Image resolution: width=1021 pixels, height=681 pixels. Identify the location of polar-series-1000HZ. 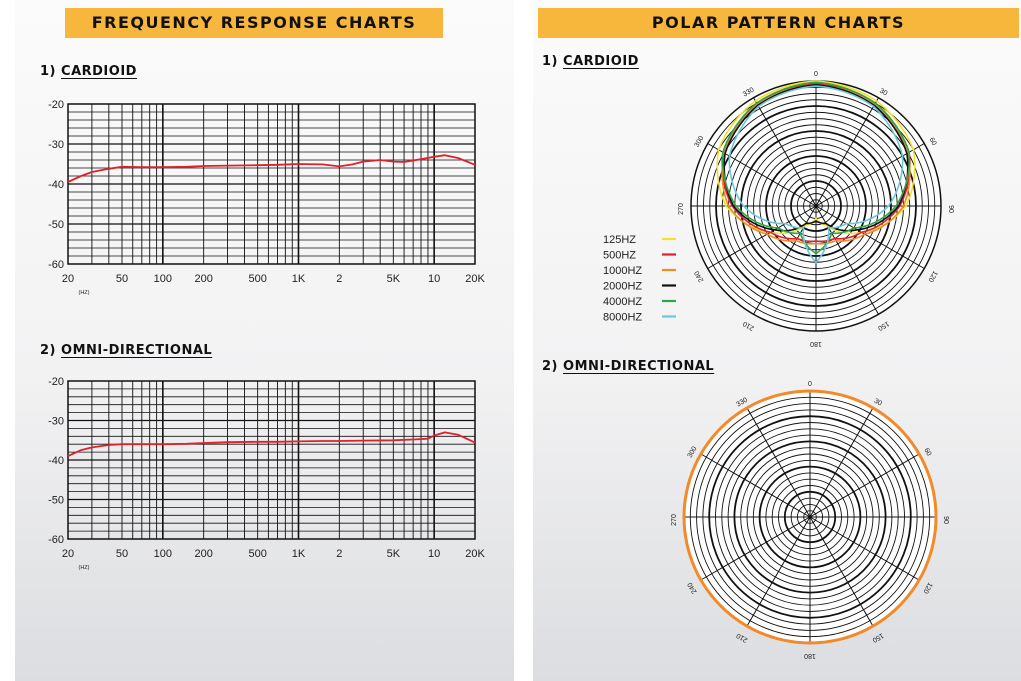
(816, 164).